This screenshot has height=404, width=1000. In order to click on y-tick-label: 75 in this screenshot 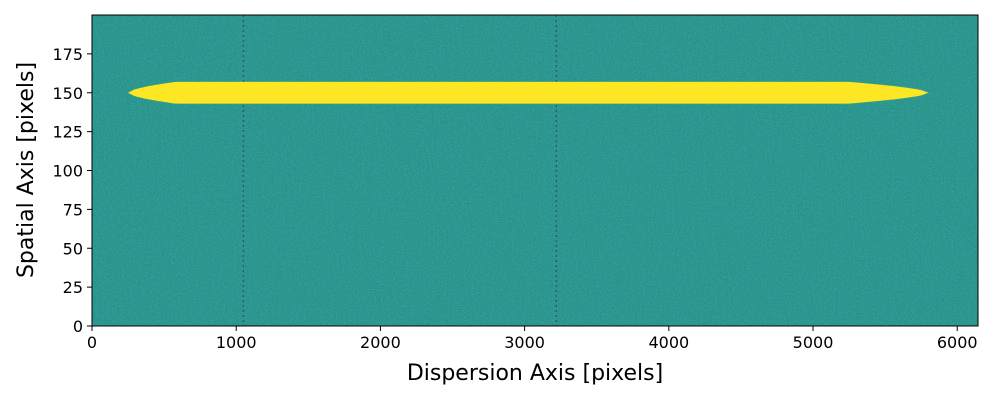, I will do `click(73, 209)`.